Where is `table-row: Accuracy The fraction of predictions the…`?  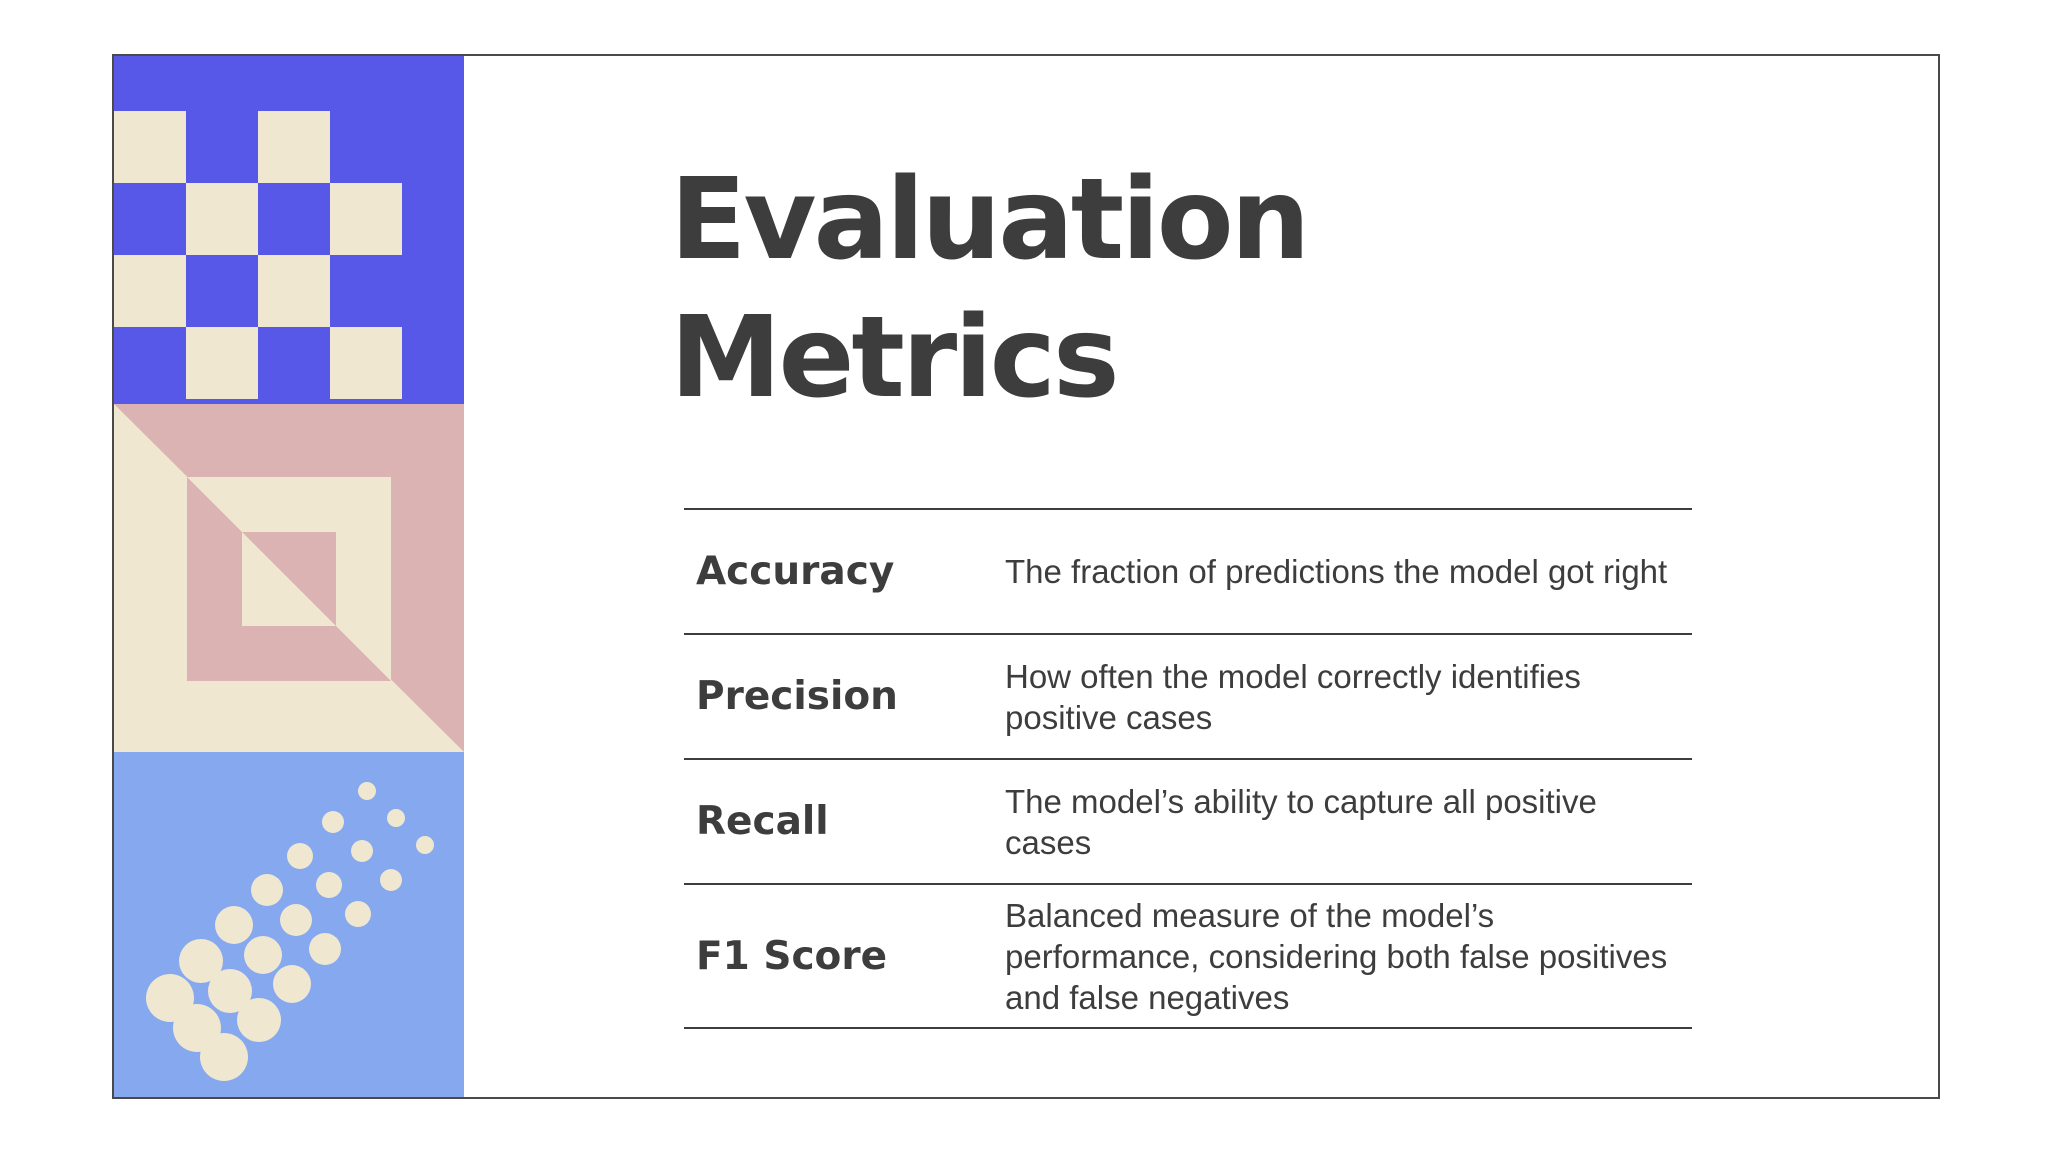 table-row: Accuracy The fraction of predictions the… is located at coordinates (1188, 572).